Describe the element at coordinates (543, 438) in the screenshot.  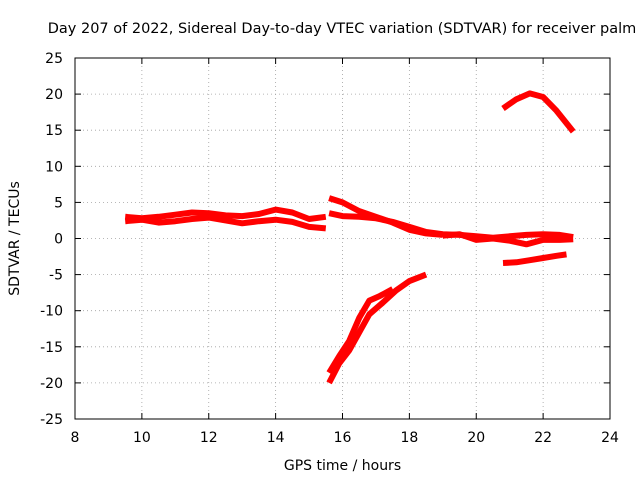
I see `x-tick-label: 22` at that location.